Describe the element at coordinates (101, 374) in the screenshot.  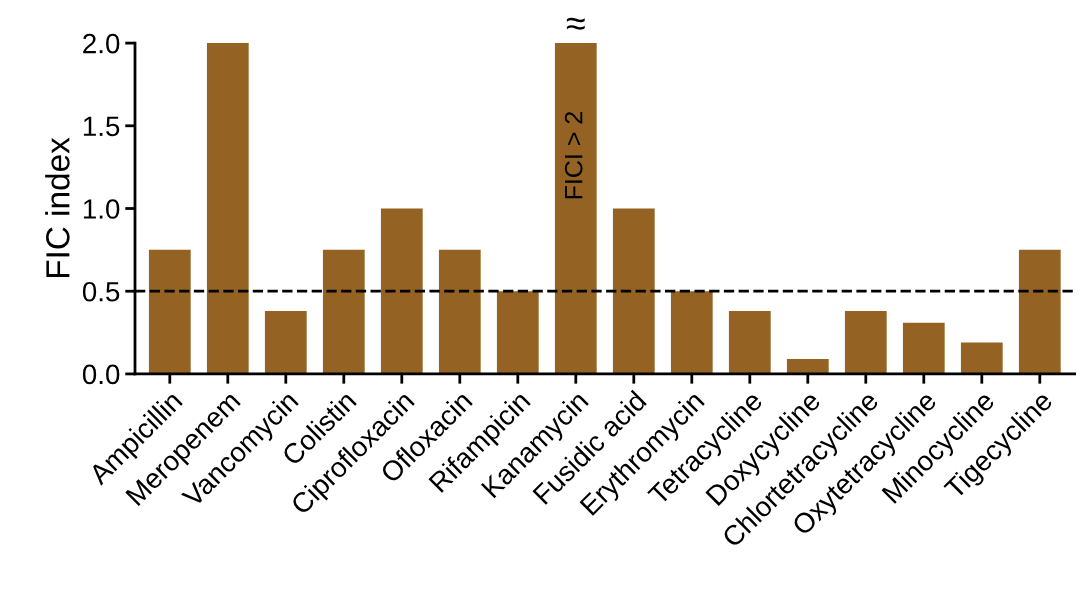
I see `y-tick-label: 0.0` at that location.